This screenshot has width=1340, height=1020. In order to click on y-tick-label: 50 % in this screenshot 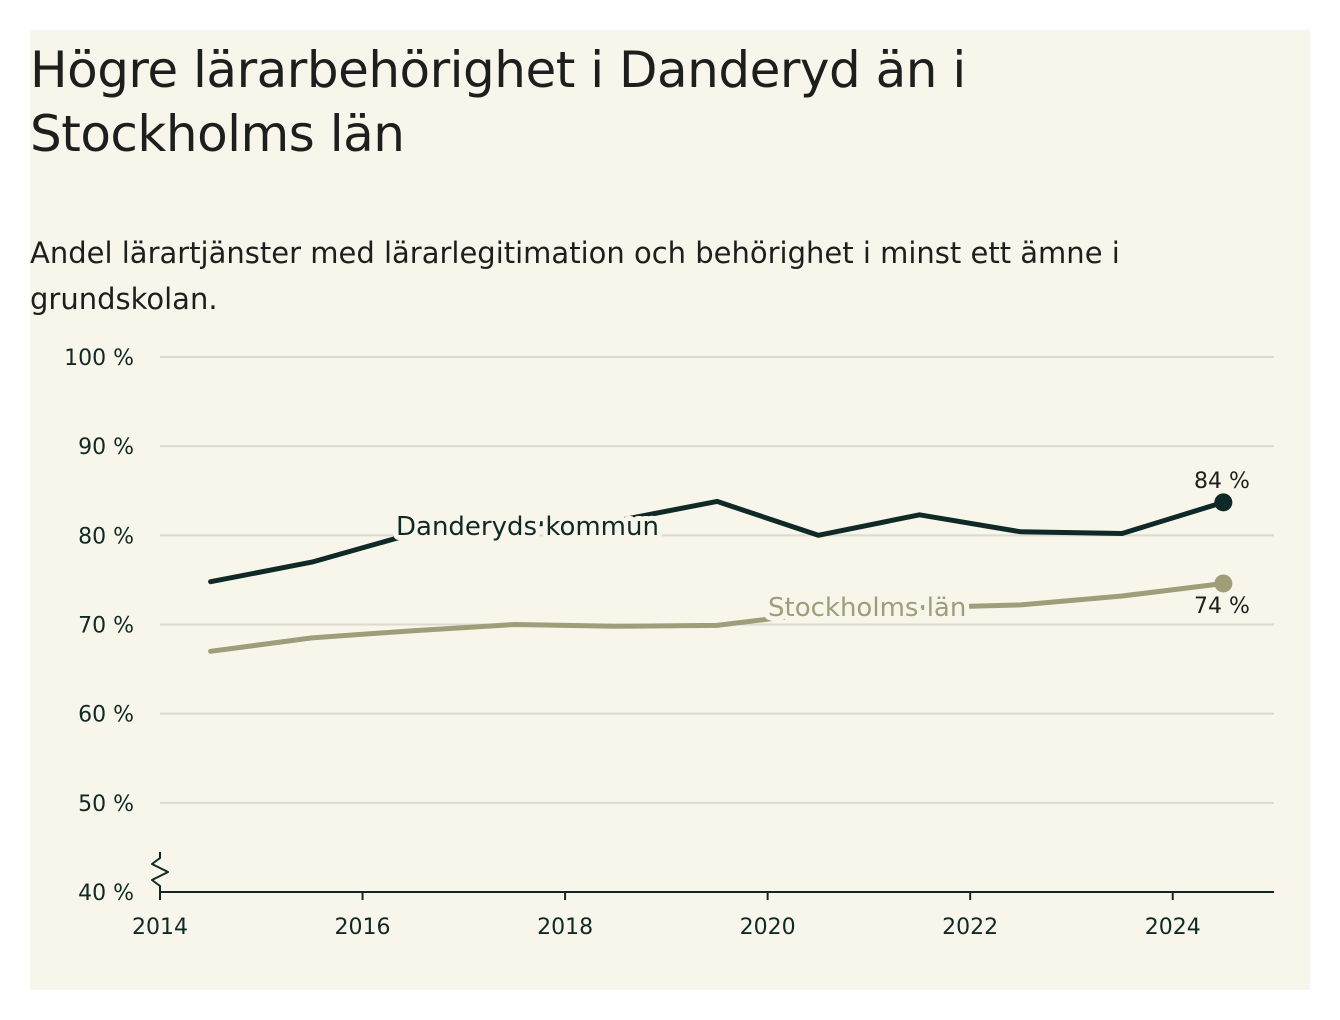, I will do `click(106, 804)`.